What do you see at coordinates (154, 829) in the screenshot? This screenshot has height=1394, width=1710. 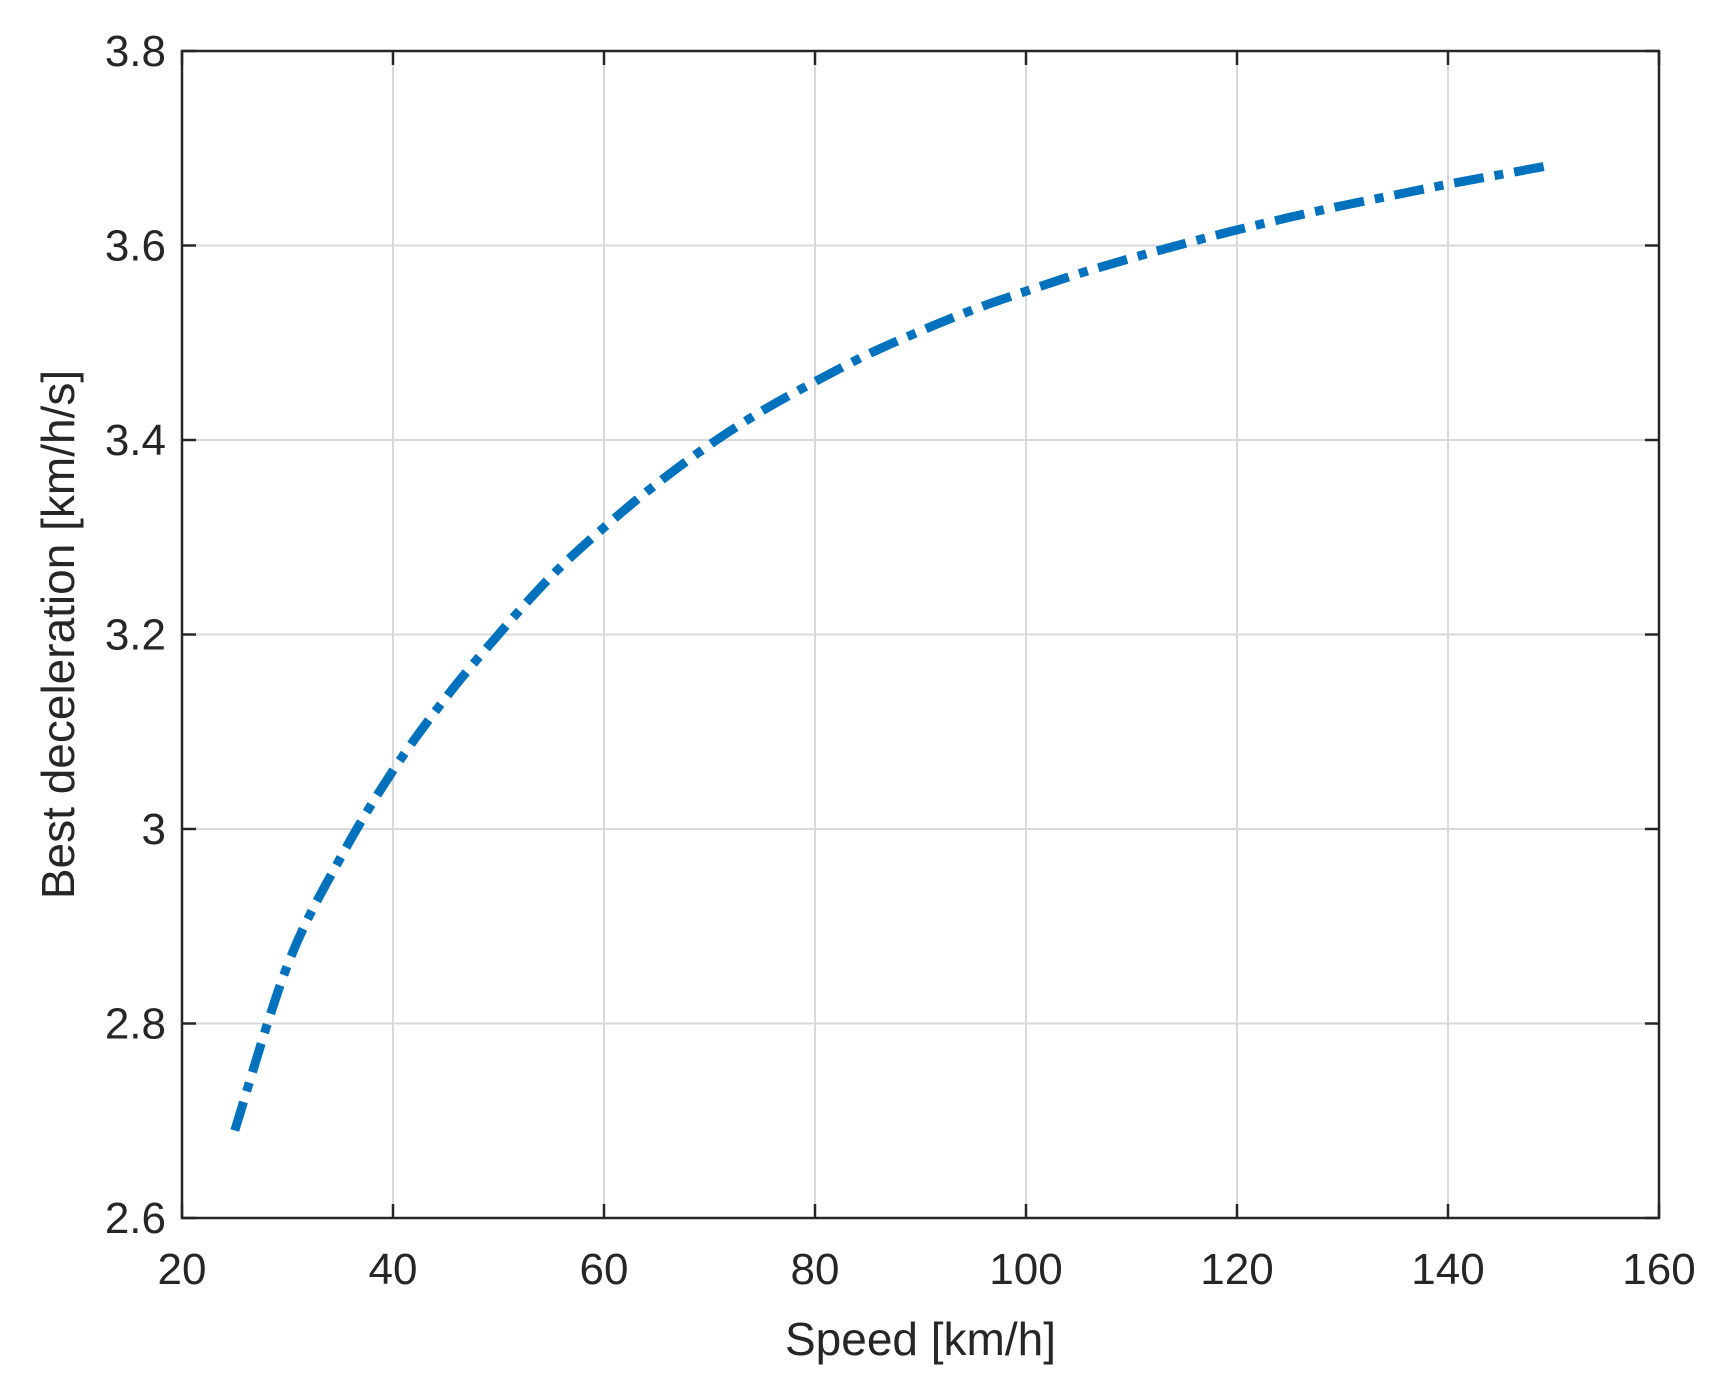 I see `y-tick-label: 3` at bounding box center [154, 829].